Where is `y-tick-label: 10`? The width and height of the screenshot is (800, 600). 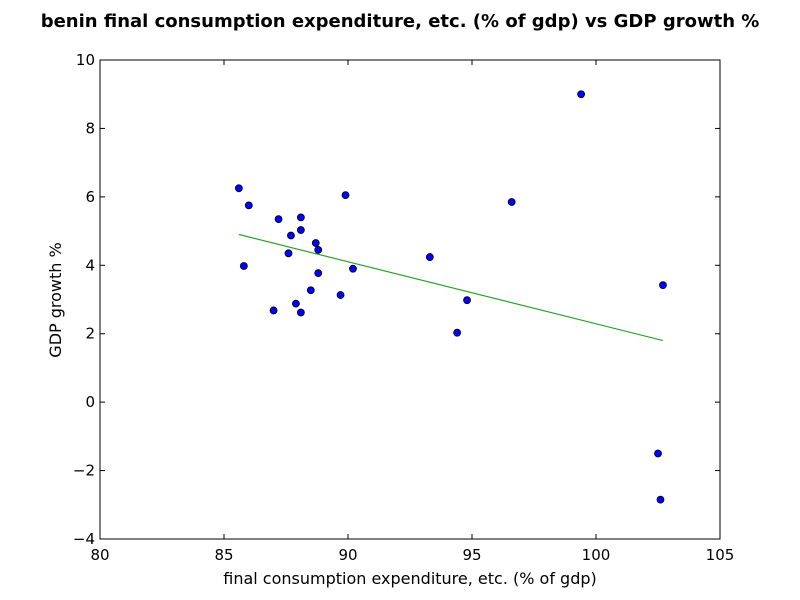
y-tick-label: 10 is located at coordinates (85, 60).